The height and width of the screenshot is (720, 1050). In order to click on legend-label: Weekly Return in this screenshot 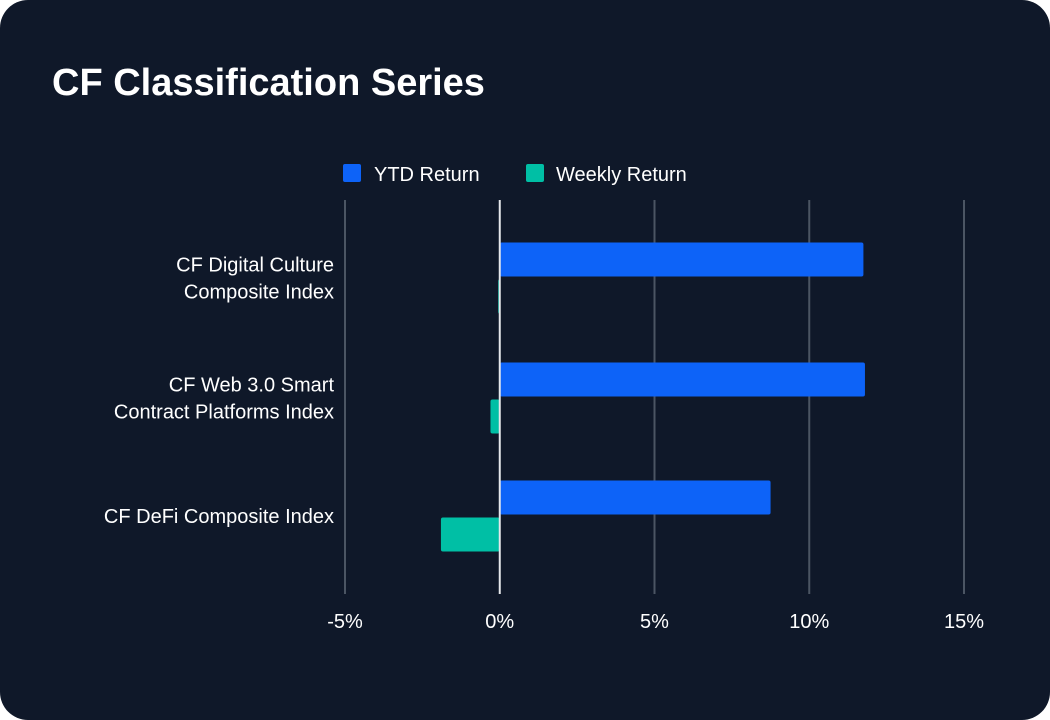, I will do `click(621, 175)`.